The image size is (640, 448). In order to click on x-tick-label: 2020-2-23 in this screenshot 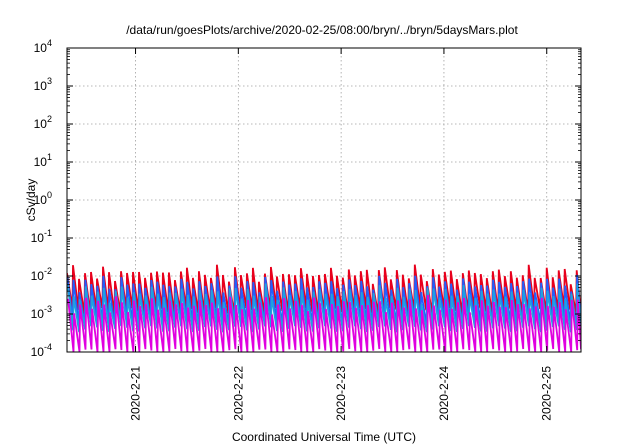, I will do `click(341, 393)`.